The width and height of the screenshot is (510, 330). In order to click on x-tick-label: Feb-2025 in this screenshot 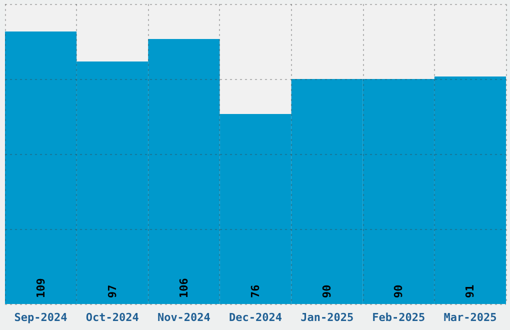, I will do `click(399, 317)`.